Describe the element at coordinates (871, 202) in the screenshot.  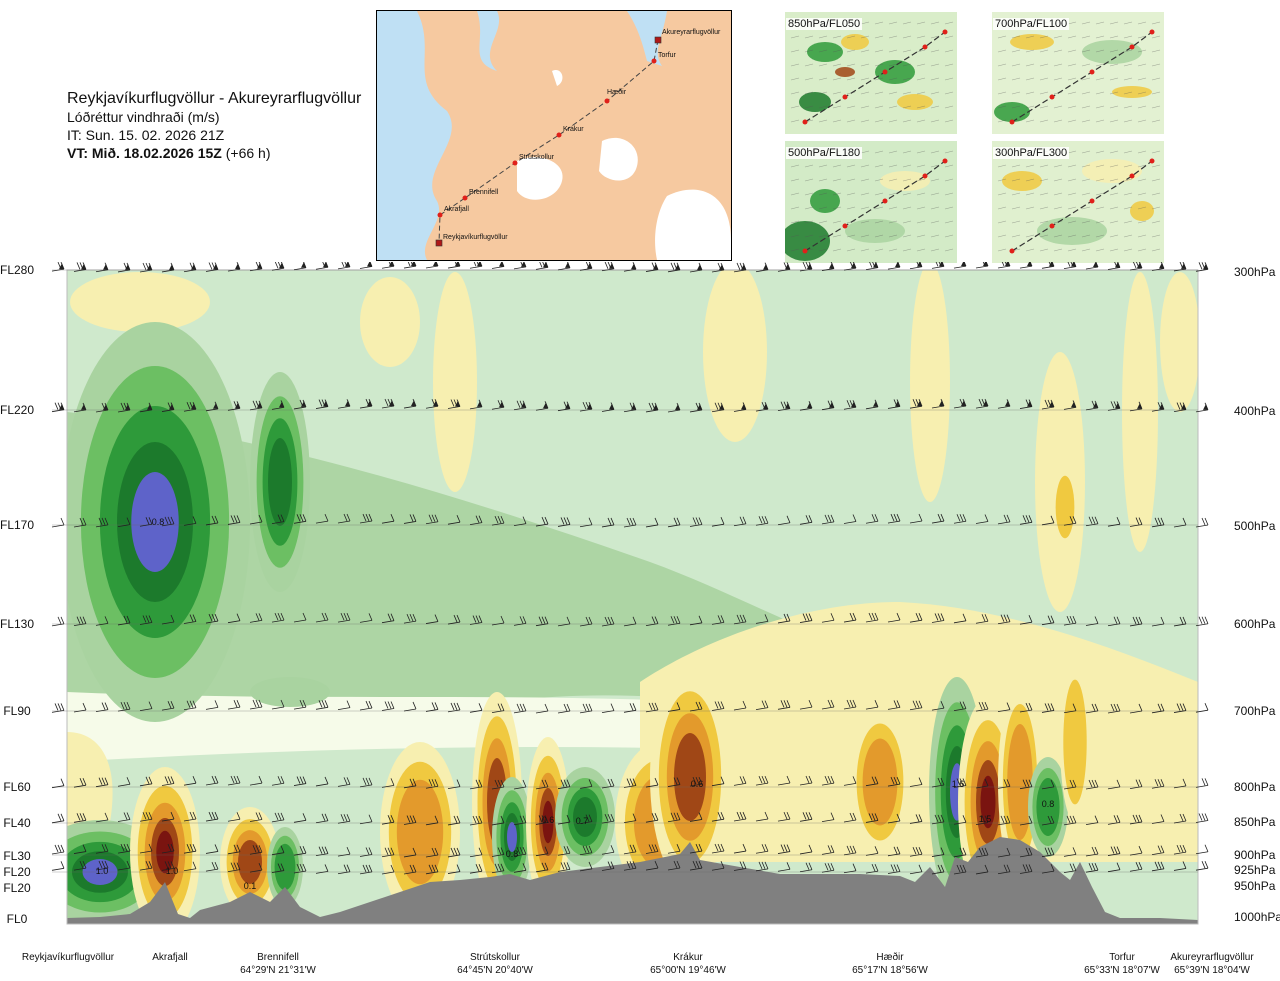
I see `thumbnail-500hpa: 500hPa/FL180` at that location.